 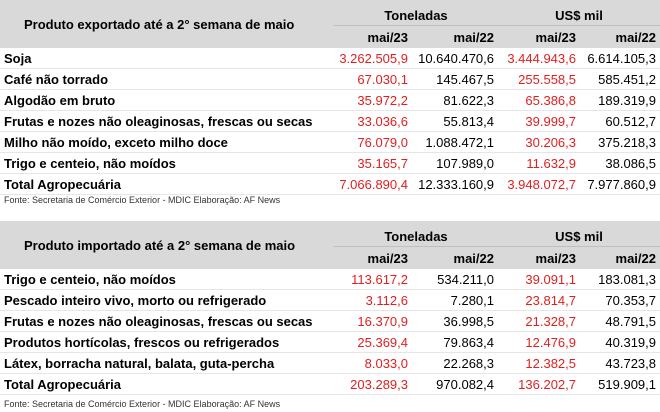 What do you see at coordinates (455, 279) in the screenshot?
I see `toneladas-mai22-cell: 534.211,0` at bounding box center [455, 279].